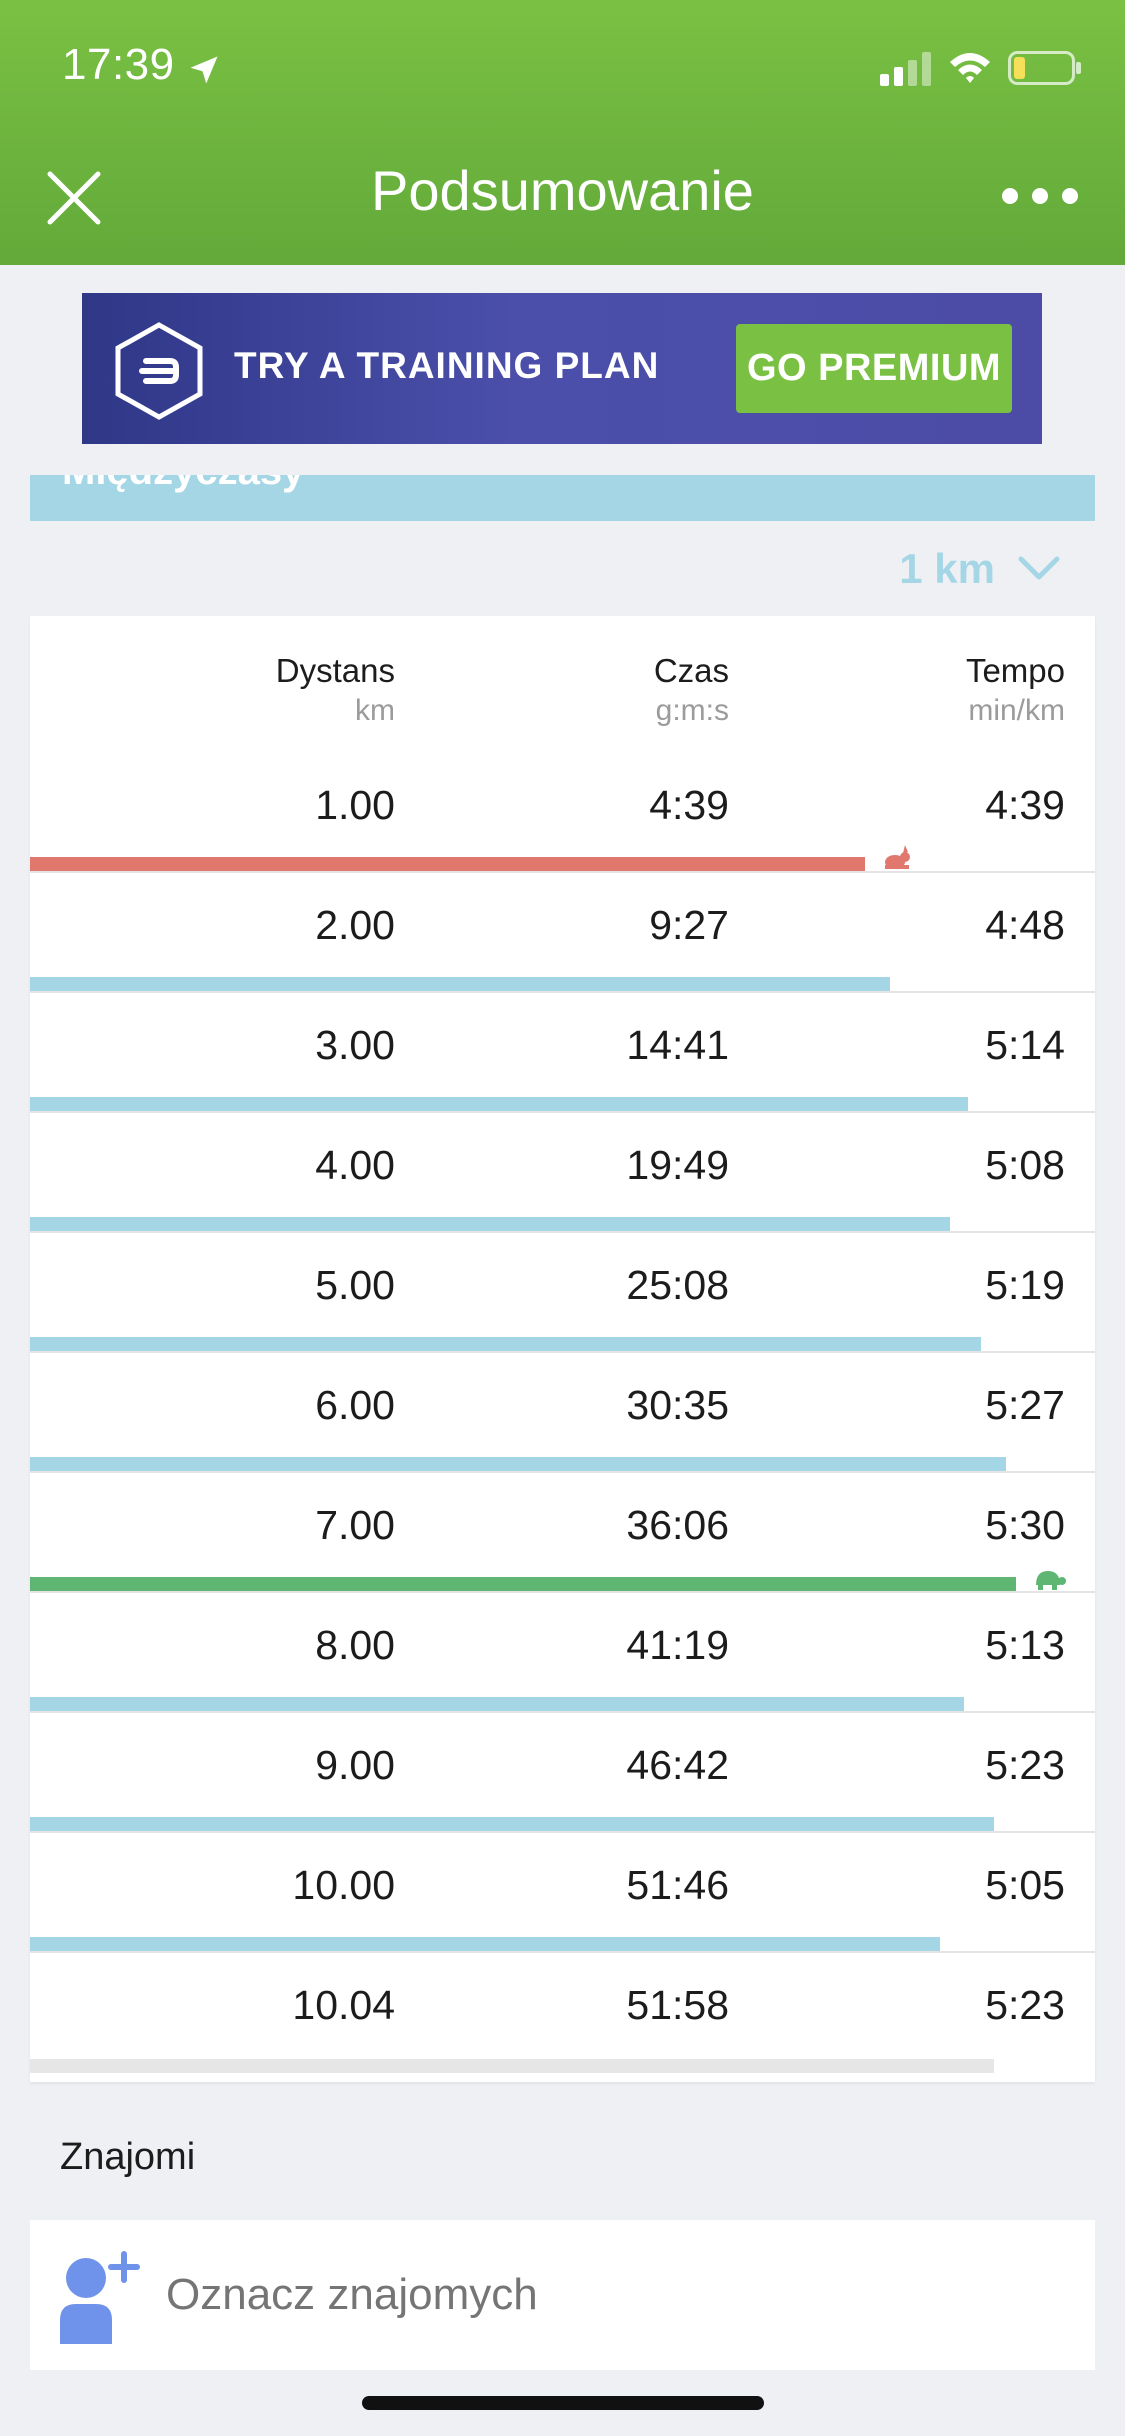 This screenshot has width=1125, height=2436. What do you see at coordinates (1025, 1165) in the screenshot?
I see `split-pace: 5:08` at bounding box center [1025, 1165].